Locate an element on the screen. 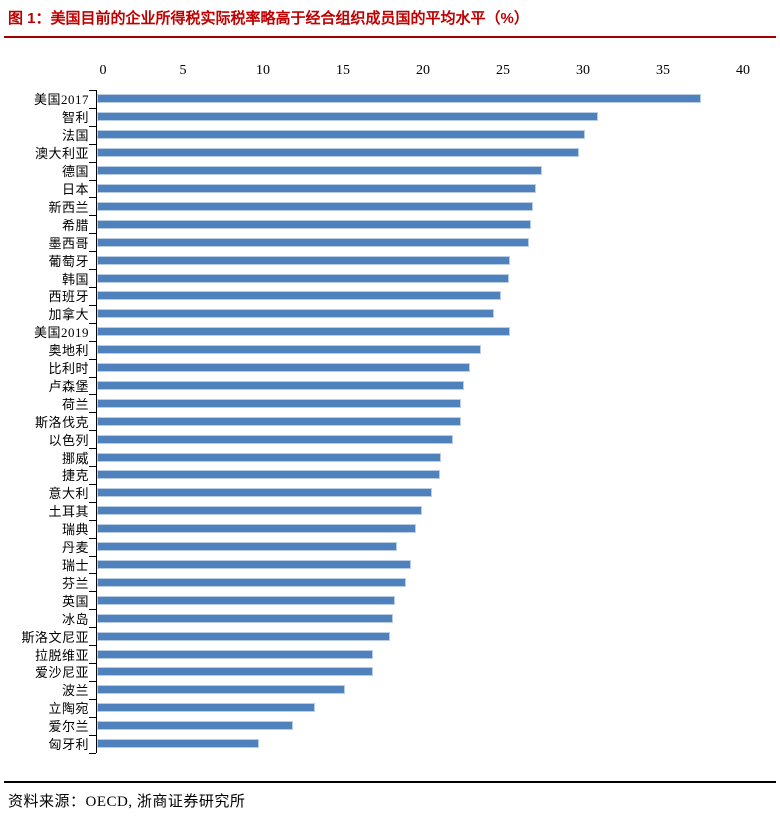 This screenshot has height=820, width=780. chart-row: 德国 is located at coordinates (390, 170).